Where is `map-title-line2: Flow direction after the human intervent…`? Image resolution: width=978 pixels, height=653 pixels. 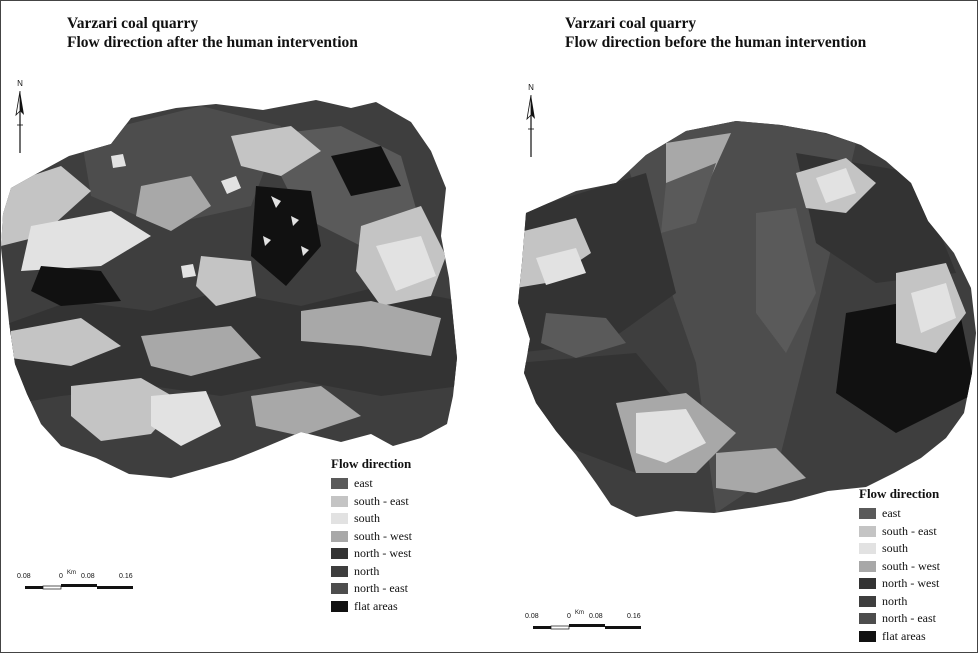
map-title-line2: Flow direction after the human intervent… is located at coordinates (212, 42).